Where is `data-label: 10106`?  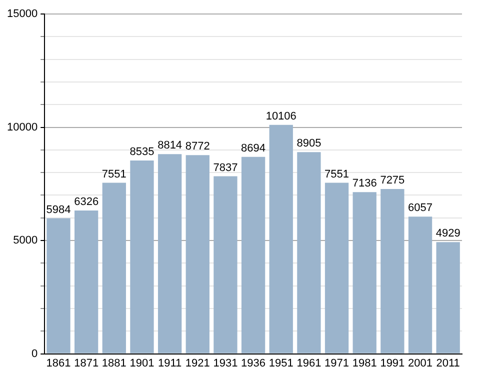 data-label: 10106 is located at coordinates (281, 116).